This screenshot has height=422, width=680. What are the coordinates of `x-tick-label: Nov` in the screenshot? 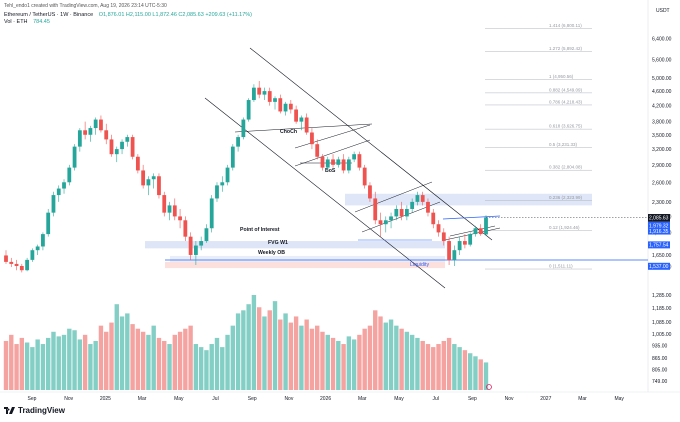 It's located at (68, 399).